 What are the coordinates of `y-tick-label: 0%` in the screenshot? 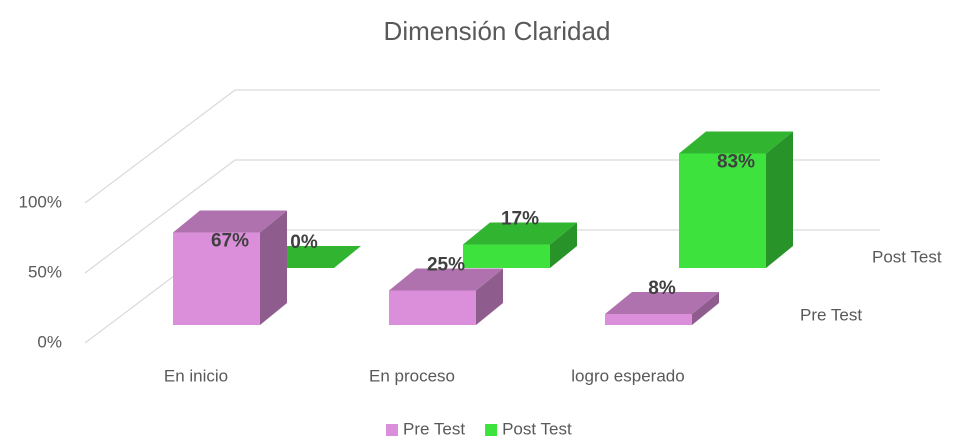 It's located at (49, 341).